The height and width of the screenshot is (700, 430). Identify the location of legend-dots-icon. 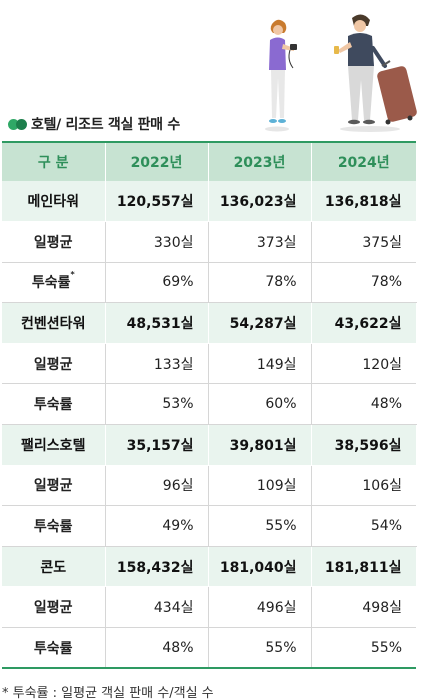
(17, 124).